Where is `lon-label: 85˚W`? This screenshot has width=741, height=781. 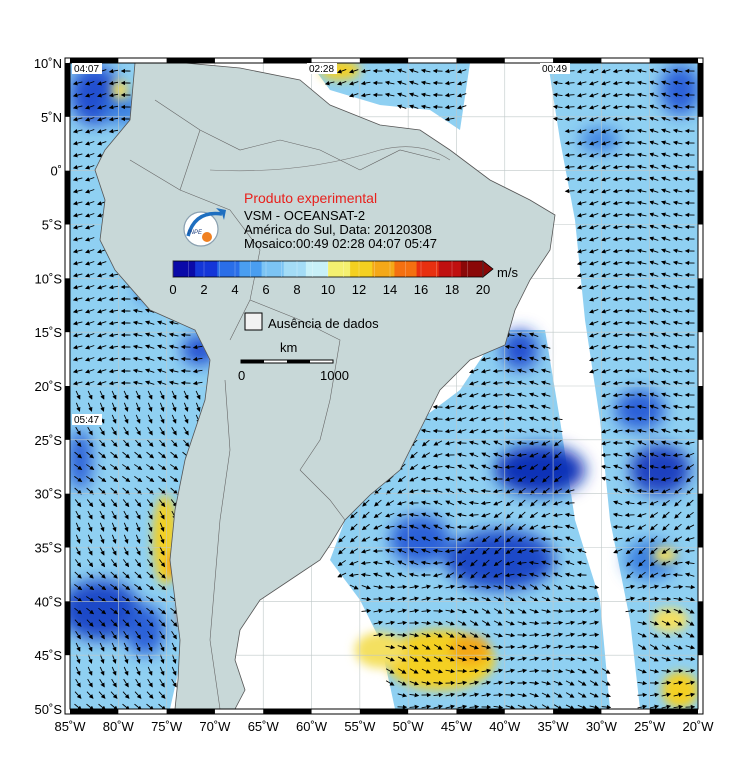 lon-label: 85˚W is located at coordinates (70, 726).